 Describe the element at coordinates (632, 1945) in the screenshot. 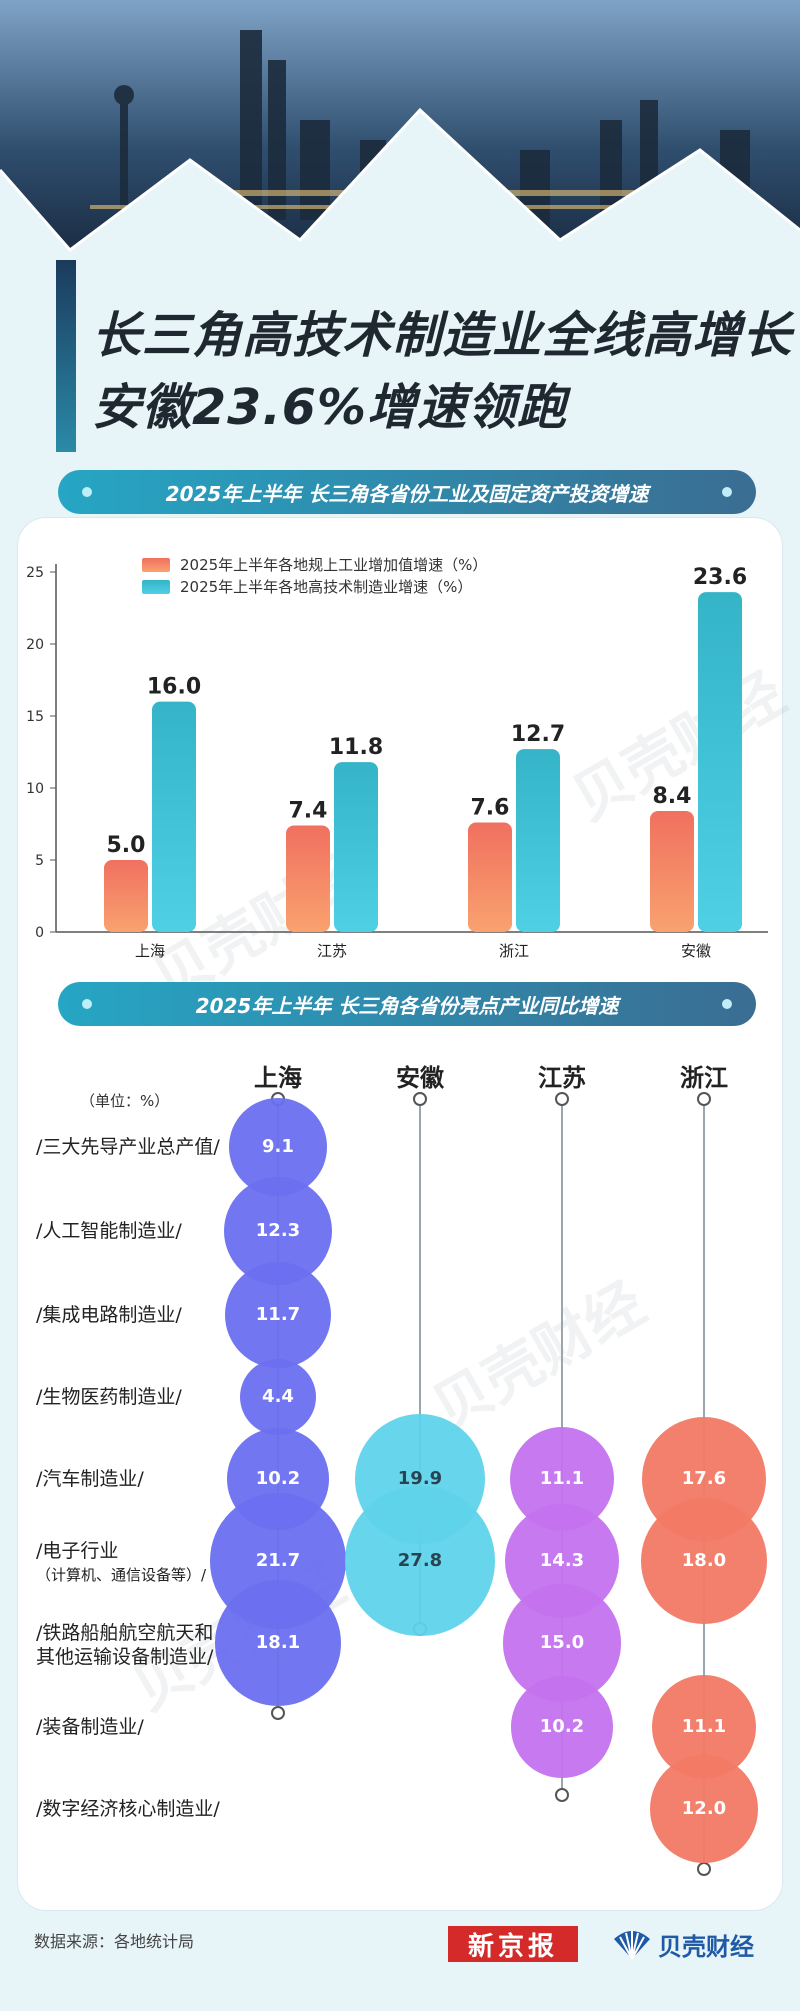

I see `shell-icon` at that location.